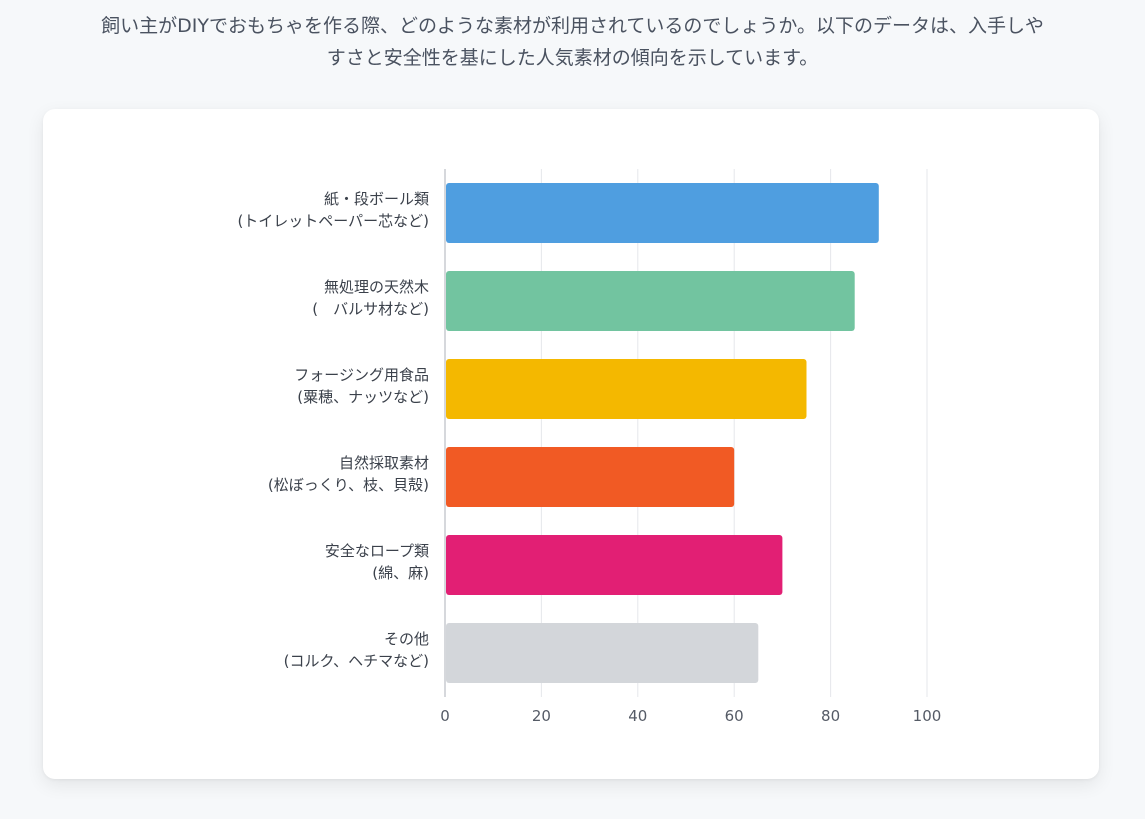 This screenshot has height=819, width=1145. I want to click on category-label-0-line-1: (トイレットペーパー芯など), so click(333, 221).